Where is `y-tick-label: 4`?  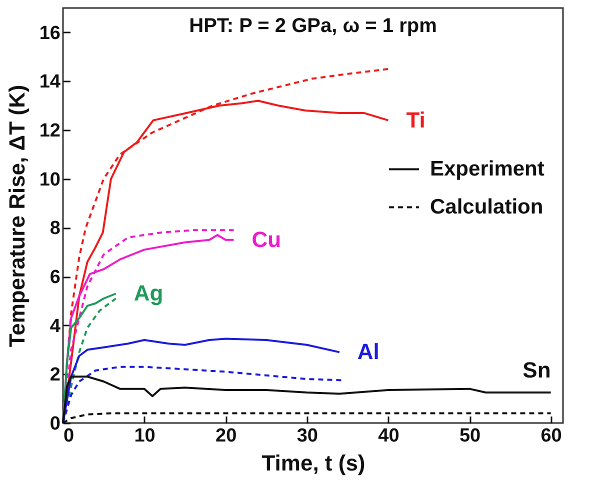
y-tick-label: 4 is located at coordinates (55, 326).